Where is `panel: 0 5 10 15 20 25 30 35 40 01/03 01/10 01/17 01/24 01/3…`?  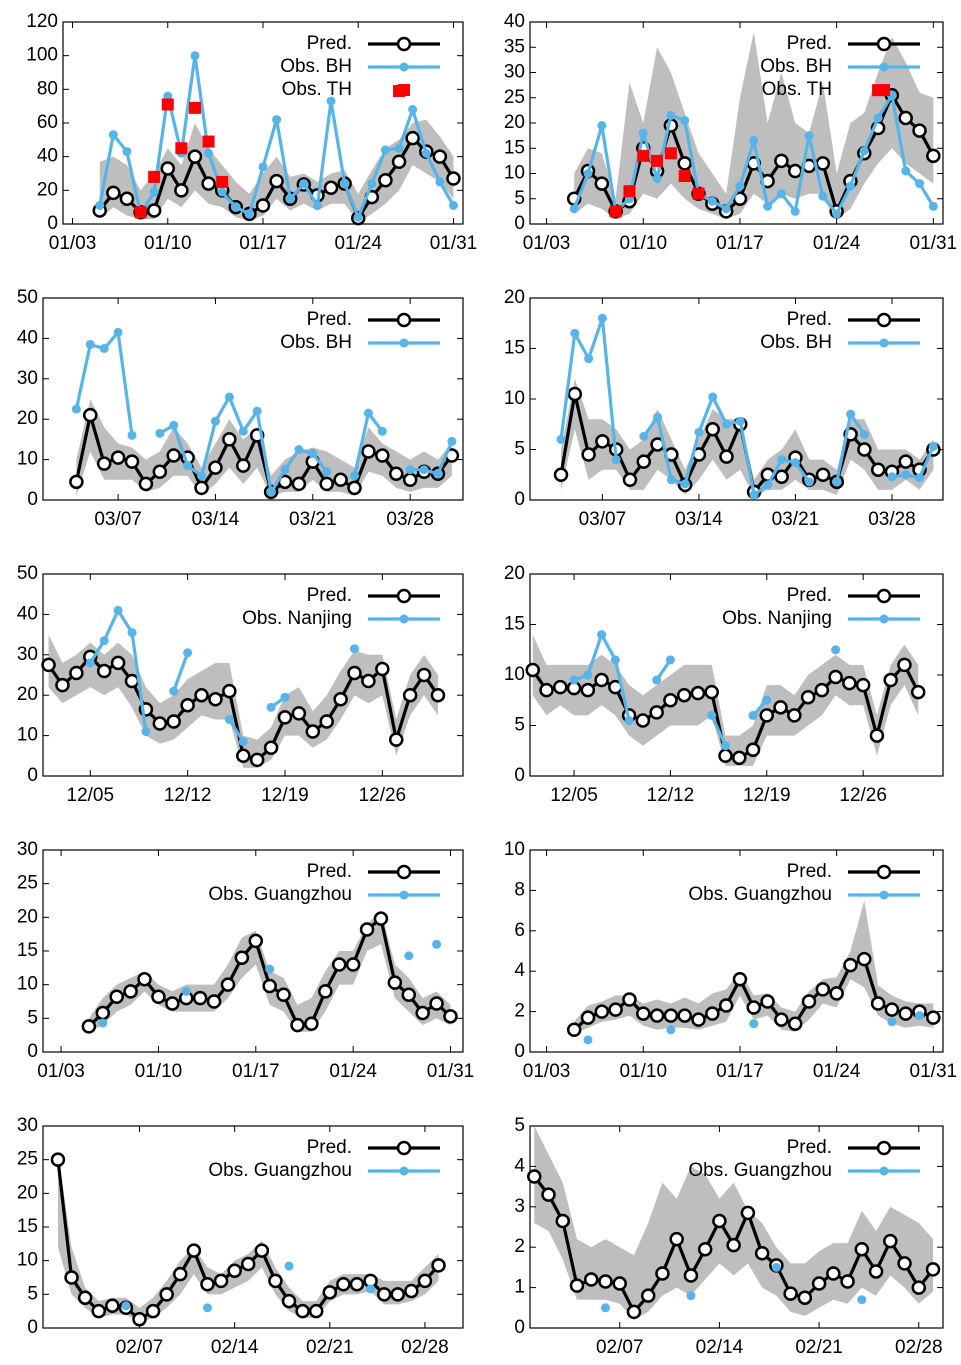 panel: 0 5 10 15 20 25 30 35 40 01/03 01/10 01/17 01/24 01/3… is located at coordinates (730, 132).